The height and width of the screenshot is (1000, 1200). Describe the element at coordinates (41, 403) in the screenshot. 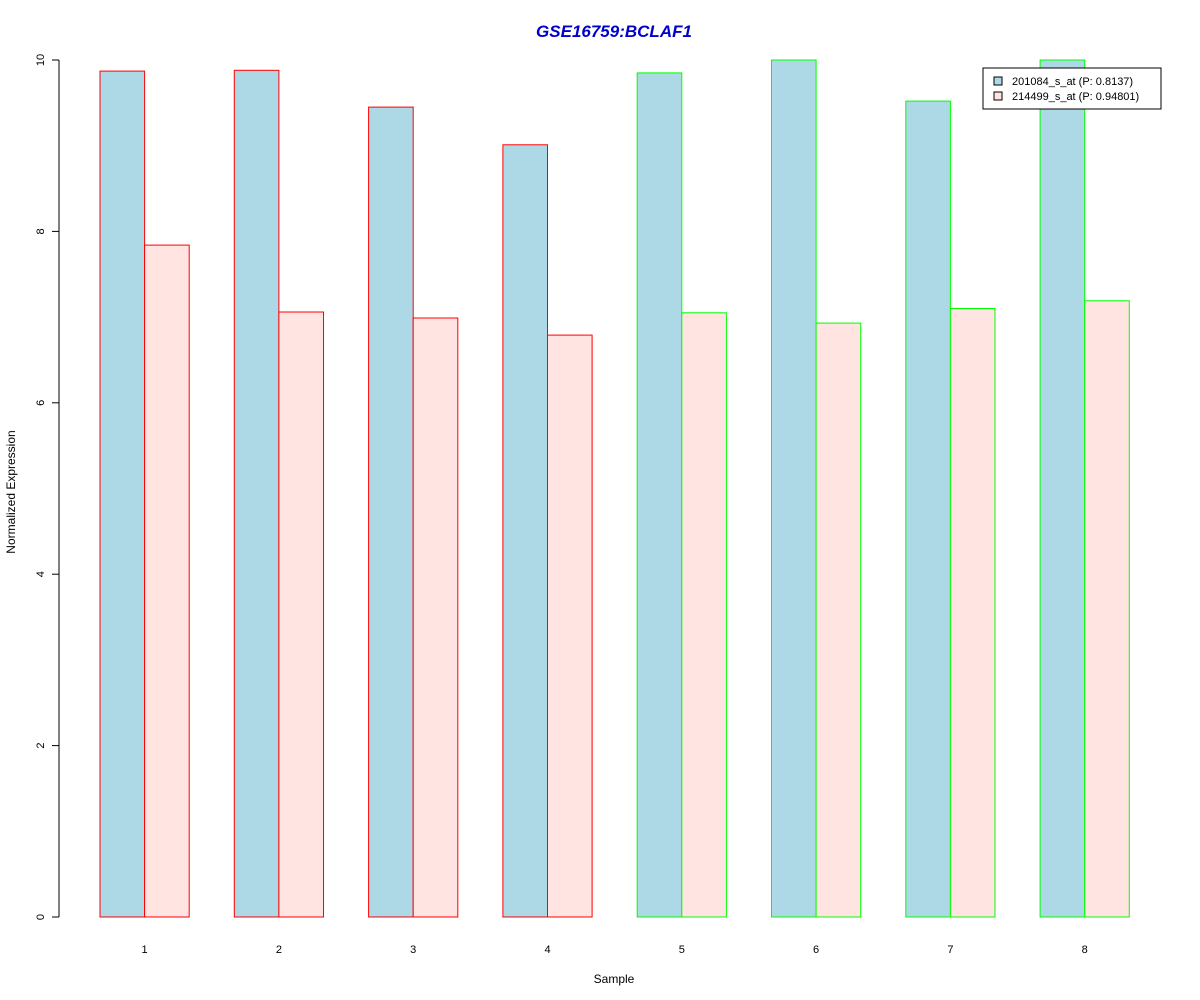

I see `y-tick-label-6: 6` at that location.